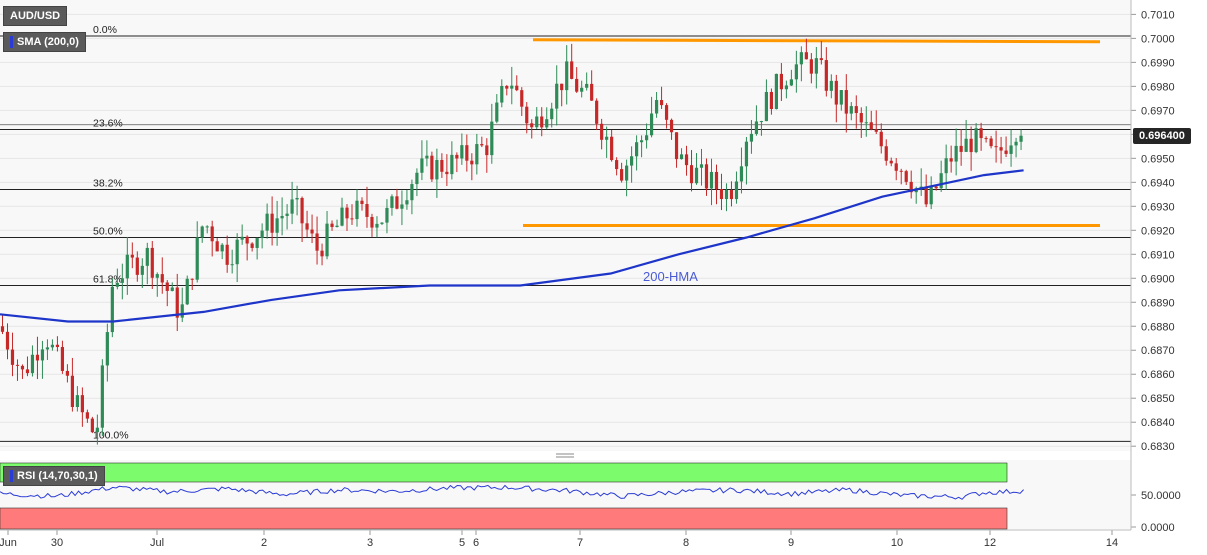 The image size is (1207, 555). What do you see at coordinates (897, 543) in the screenshot?
I see `x-tick-label: 10` at bounding box center [897, 543].